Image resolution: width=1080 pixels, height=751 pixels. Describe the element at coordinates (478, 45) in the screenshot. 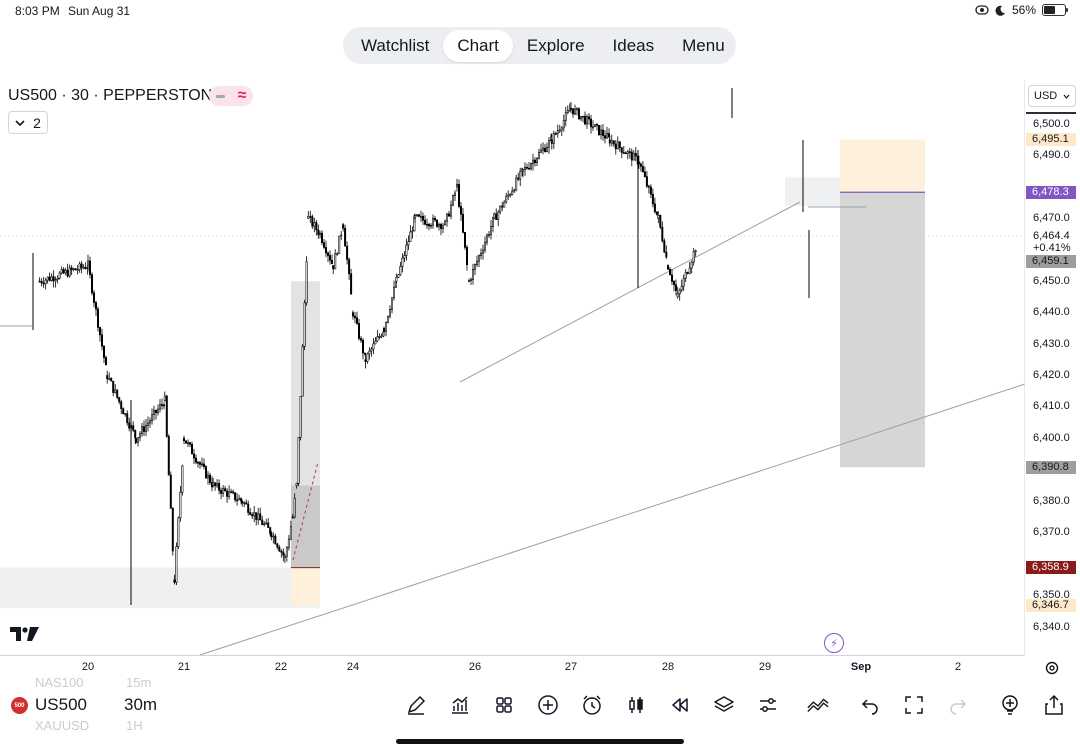

I see `tab-chart: Chart` at that location.